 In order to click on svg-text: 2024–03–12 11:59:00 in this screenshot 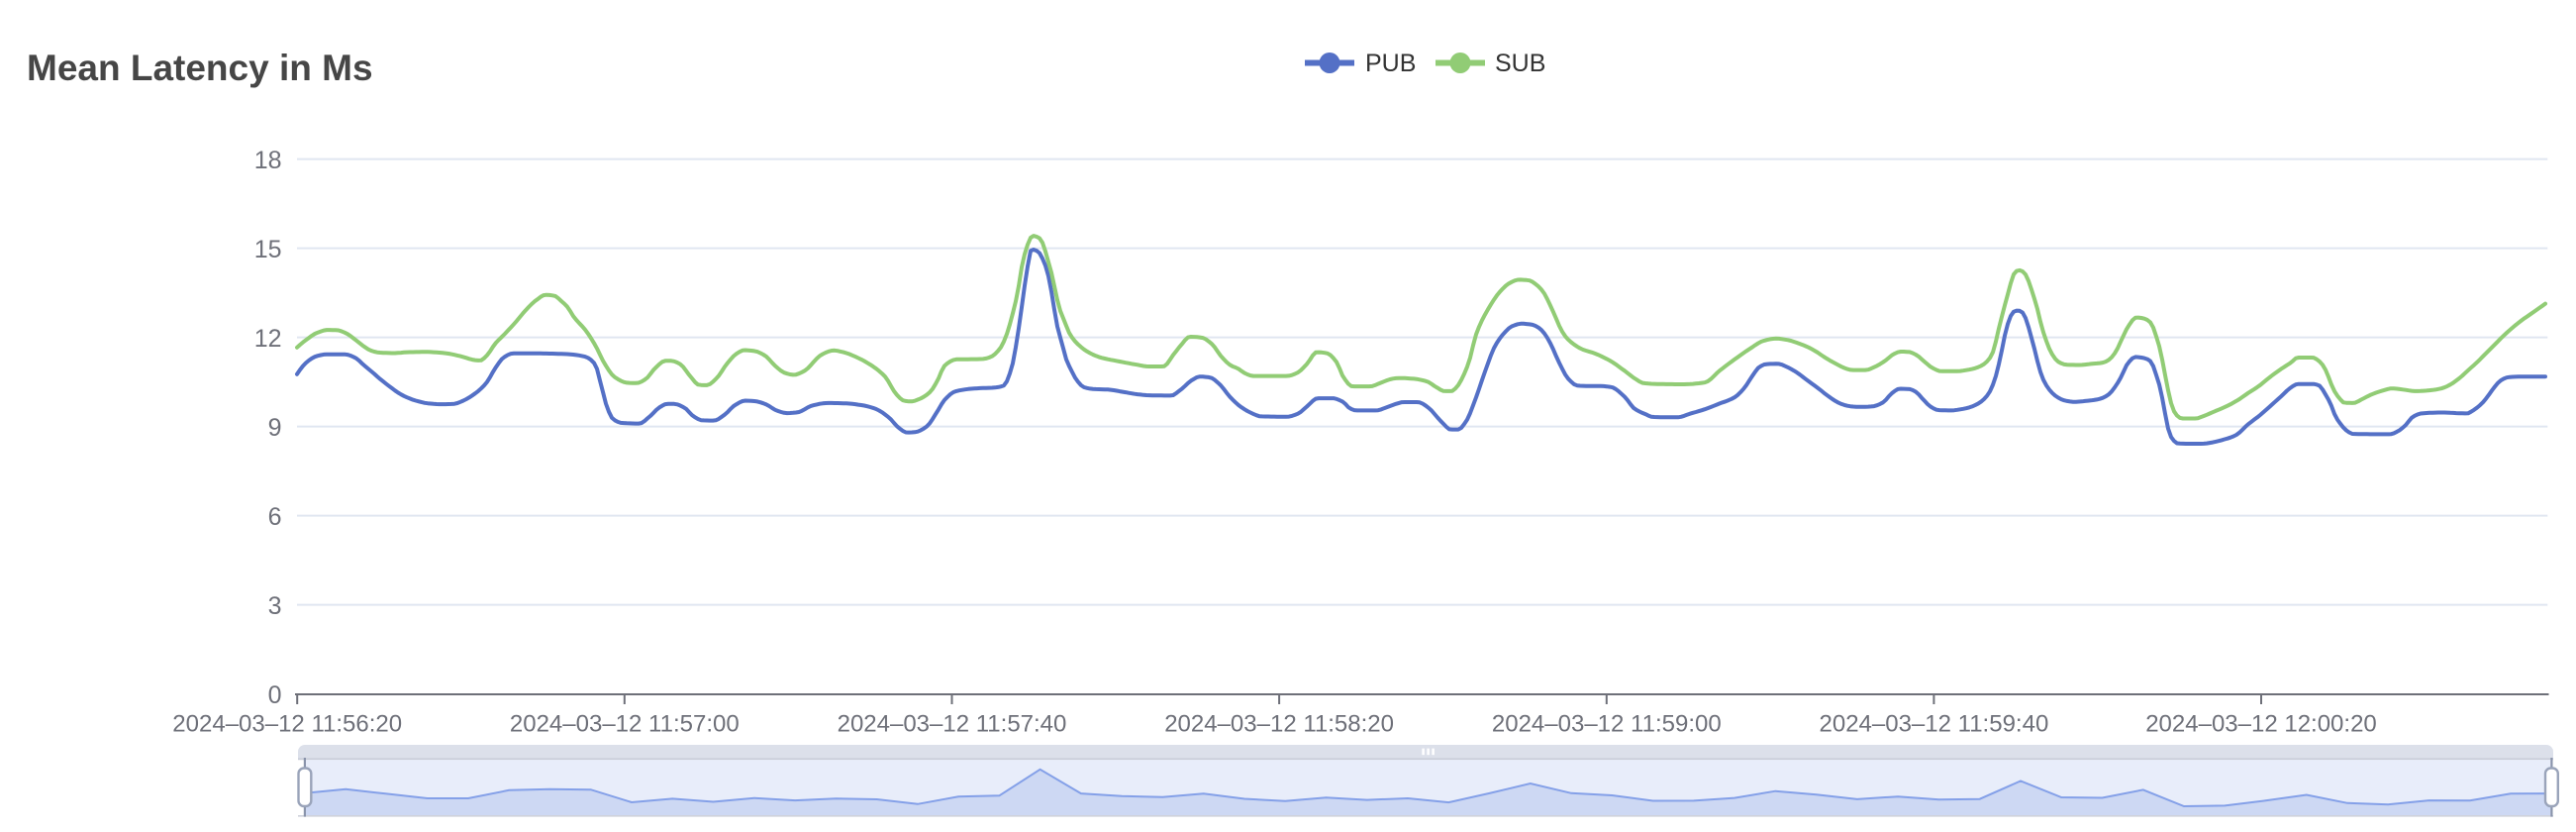, I will do `click(1607, 724)`.